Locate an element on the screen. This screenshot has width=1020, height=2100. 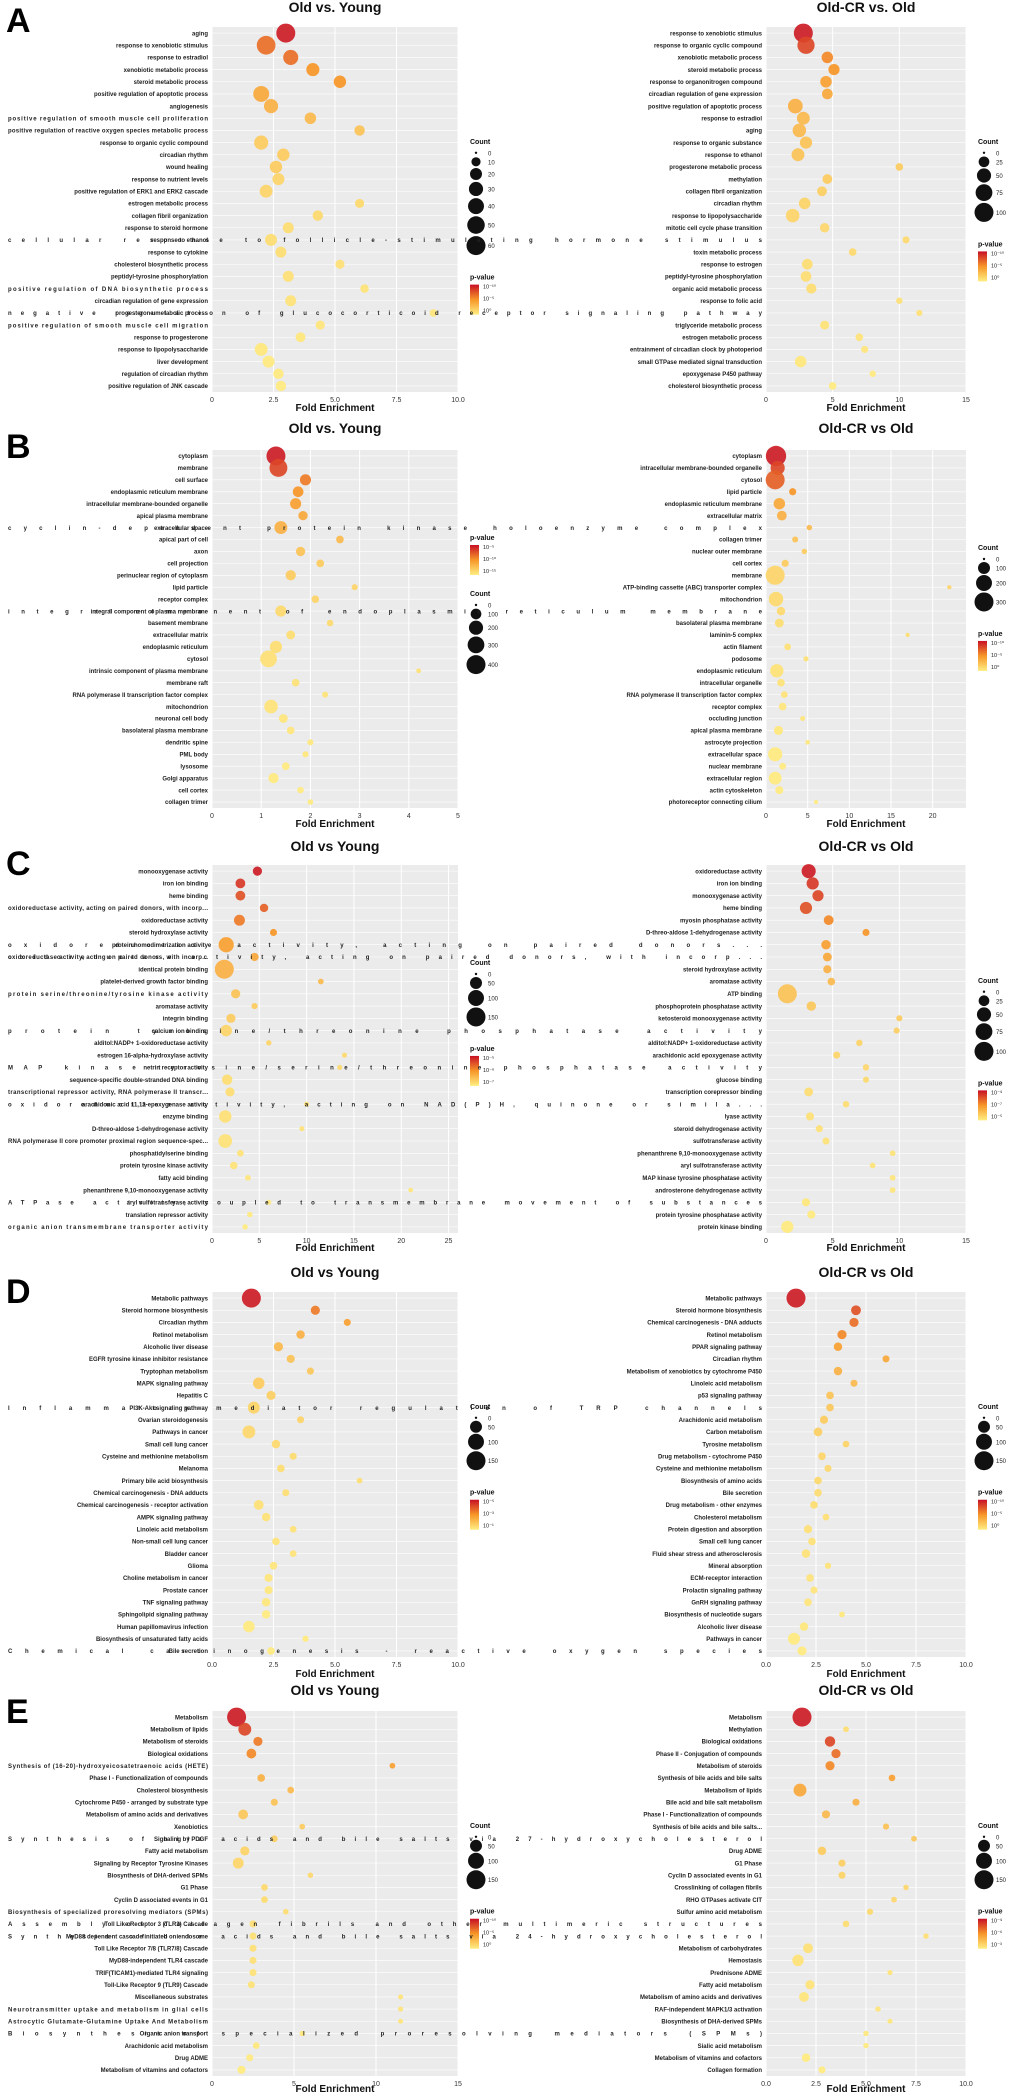
panel-letter-e: E is located at coordinates (17, 1712).